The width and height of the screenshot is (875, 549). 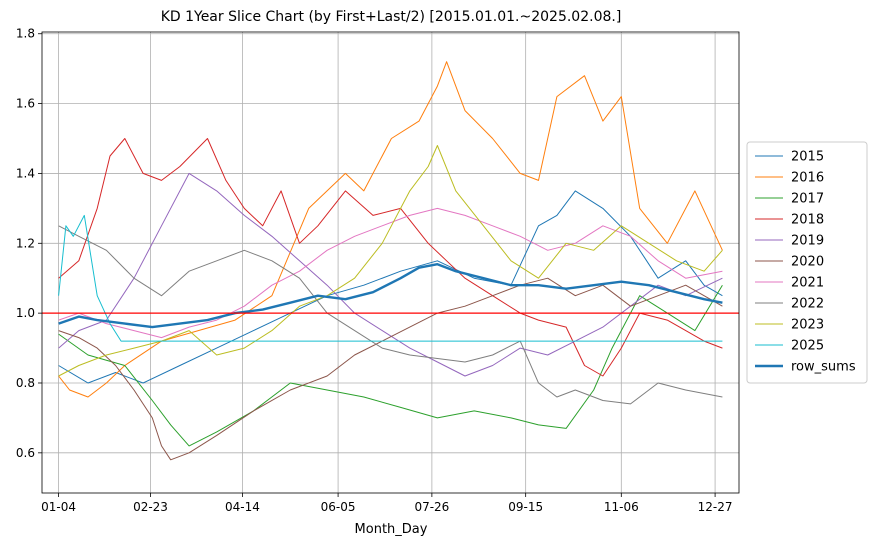 I want to click on x-tick-label: 07-26, so click(x=431, y=507).